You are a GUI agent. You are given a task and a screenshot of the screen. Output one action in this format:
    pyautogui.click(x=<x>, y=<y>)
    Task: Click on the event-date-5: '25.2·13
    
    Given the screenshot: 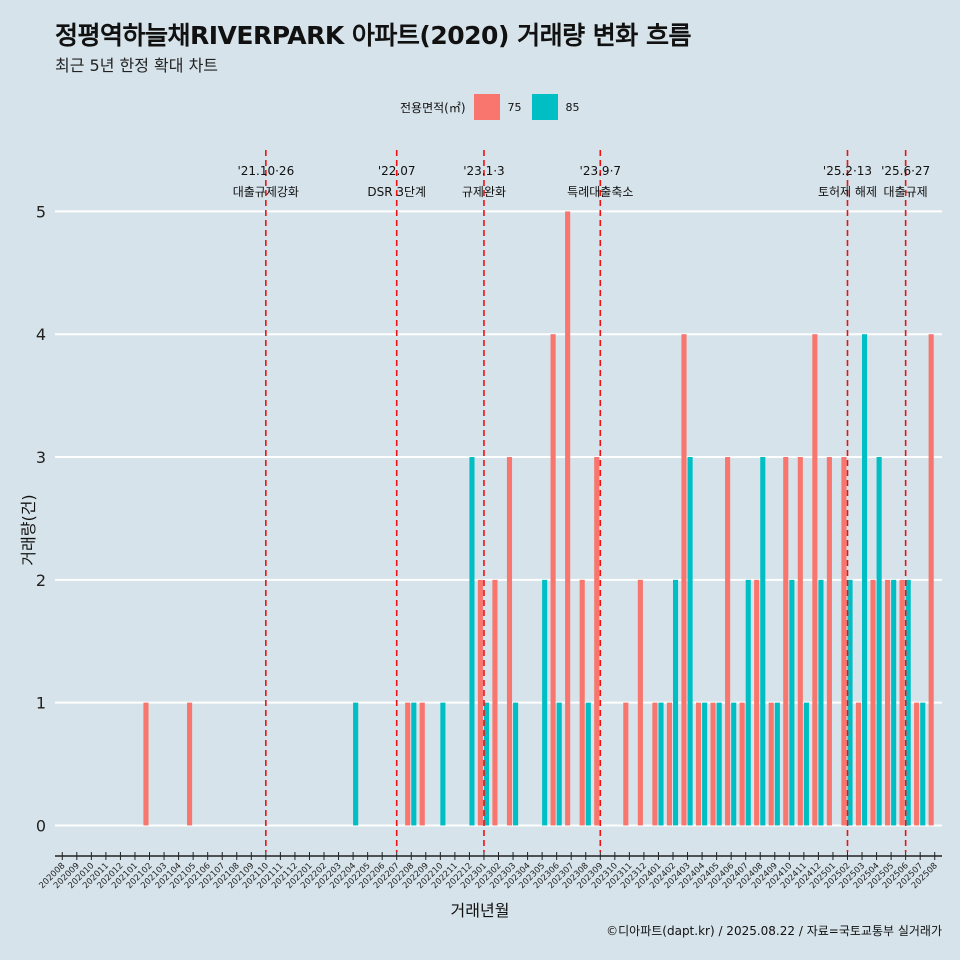 What is the action you would take?
    pyautogui.click(x=847, y=171)
    